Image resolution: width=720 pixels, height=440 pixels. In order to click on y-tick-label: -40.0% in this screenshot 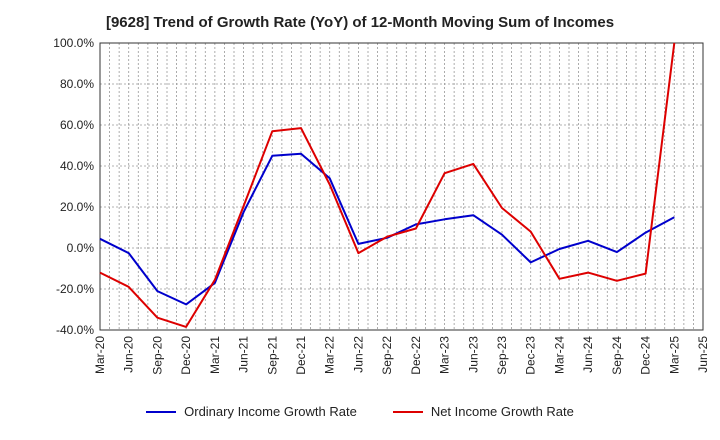, I will do `click(75, 330)`.